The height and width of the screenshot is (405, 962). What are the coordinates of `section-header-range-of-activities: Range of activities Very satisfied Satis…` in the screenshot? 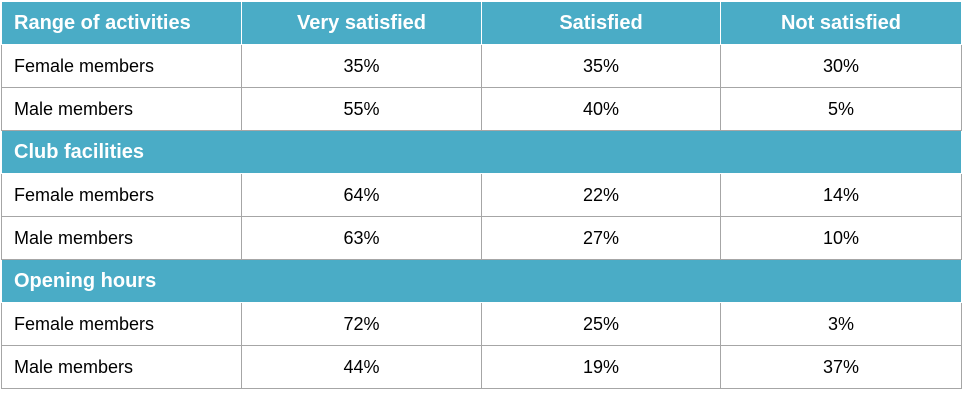 It's located at (481, 23).